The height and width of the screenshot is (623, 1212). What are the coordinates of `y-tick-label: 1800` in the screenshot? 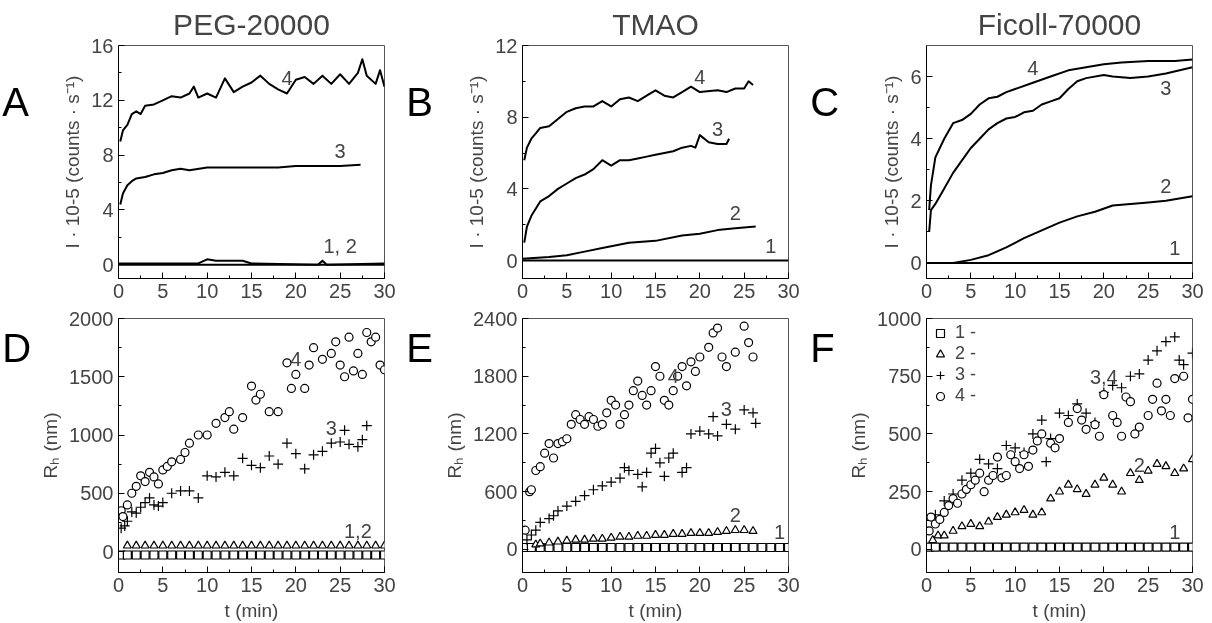 It's located at (495, 376).